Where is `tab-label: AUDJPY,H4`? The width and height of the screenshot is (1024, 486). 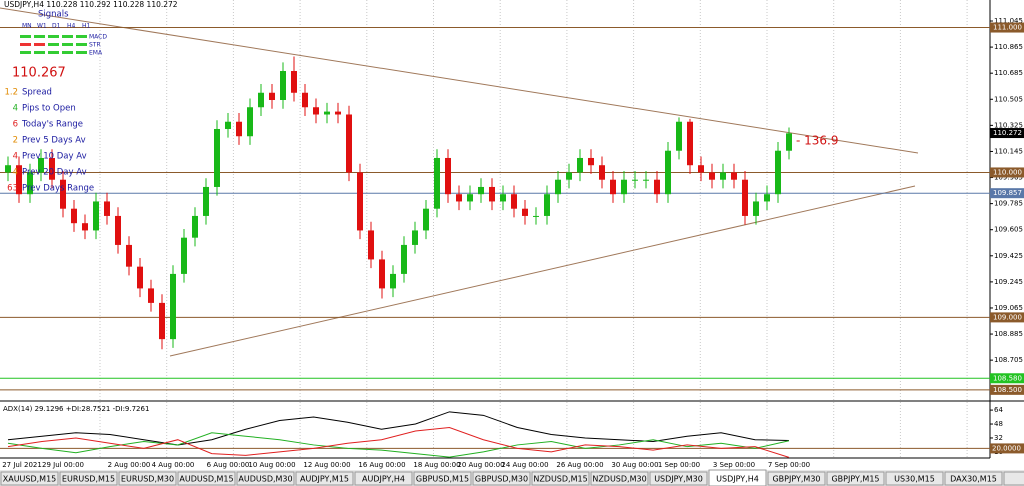
tab-label: AUDJPY,H4 is located at coordinates (383, 479).